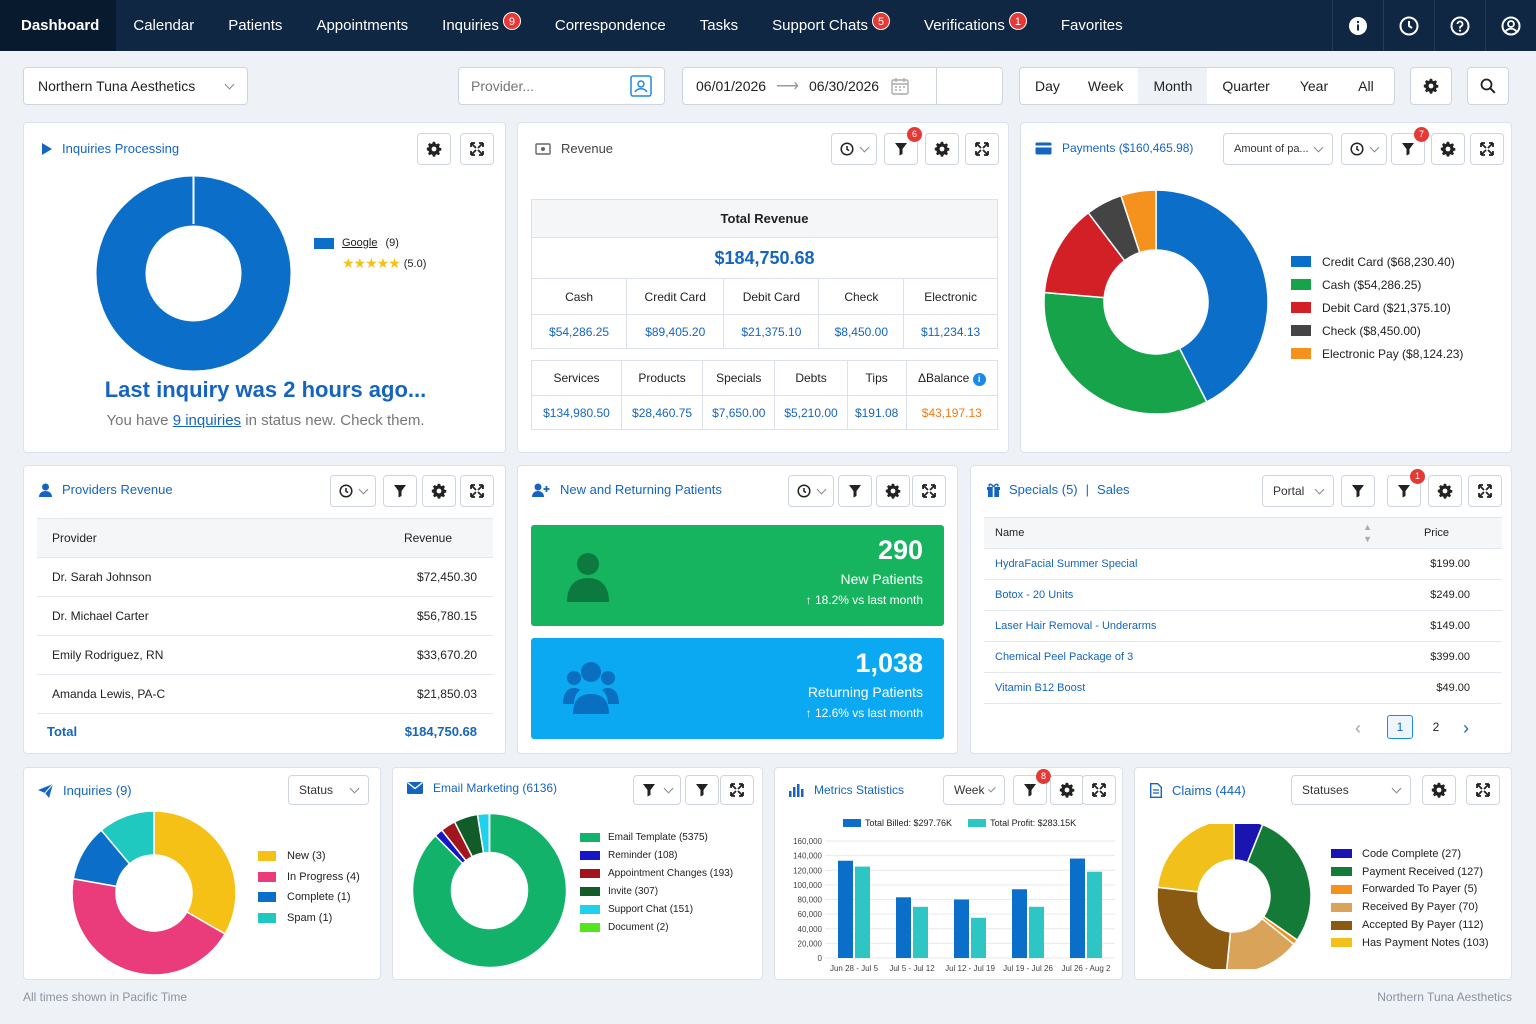 This screenshot has width=1536, height=1024. I want to click on legend-item: Electronic Pay ($8,124.23), so click(1377, 353).